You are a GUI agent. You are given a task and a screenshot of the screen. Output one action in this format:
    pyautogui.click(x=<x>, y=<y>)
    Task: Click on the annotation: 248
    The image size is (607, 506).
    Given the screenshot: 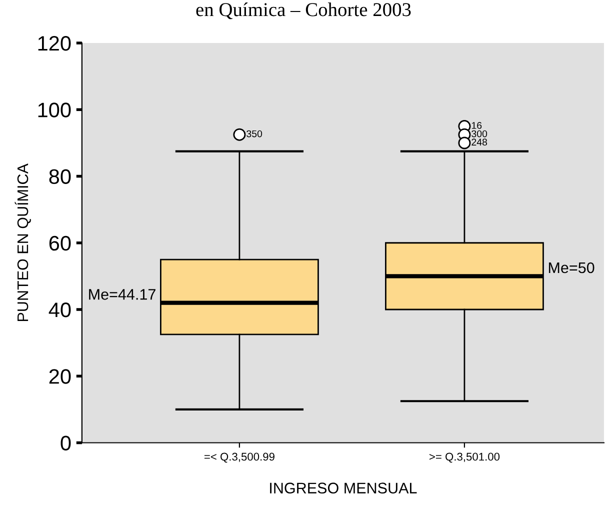 What is the action you would take?
    pyautogui.click(x=480, y=142)
    